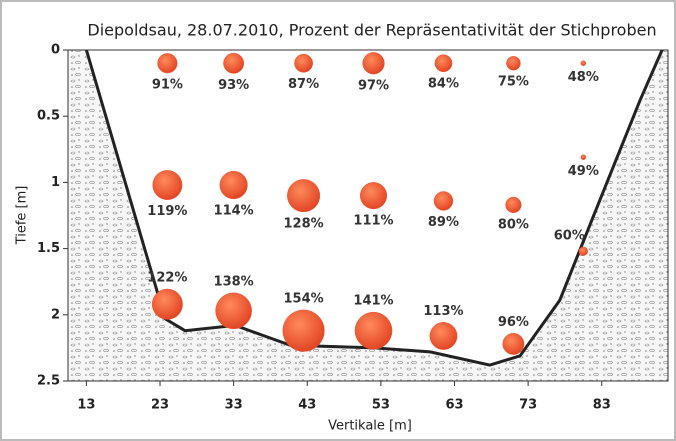 This screenshot has height=441, width=676. I want to click on x-tick-label: 83, so click(602, 405).